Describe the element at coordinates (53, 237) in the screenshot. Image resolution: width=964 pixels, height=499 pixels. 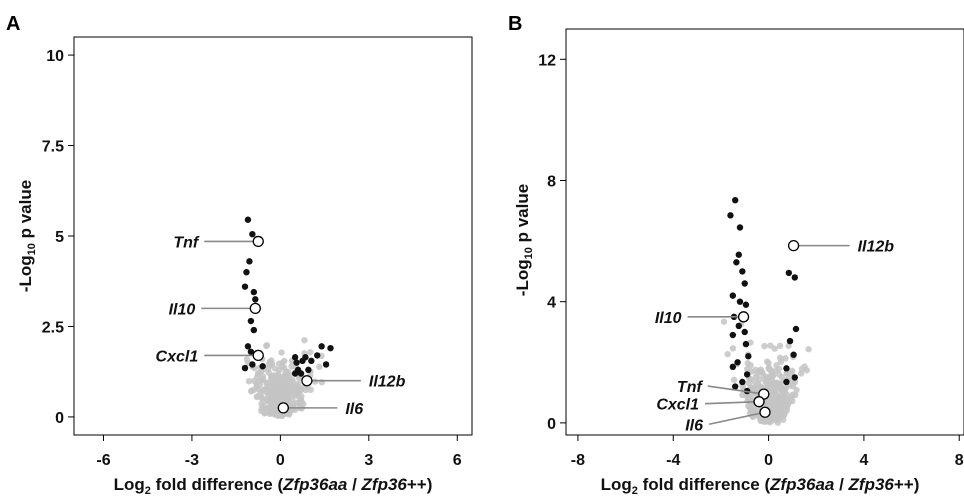
I see `y-tick-labels: 0 2.5 5 7.5 10` at that location.